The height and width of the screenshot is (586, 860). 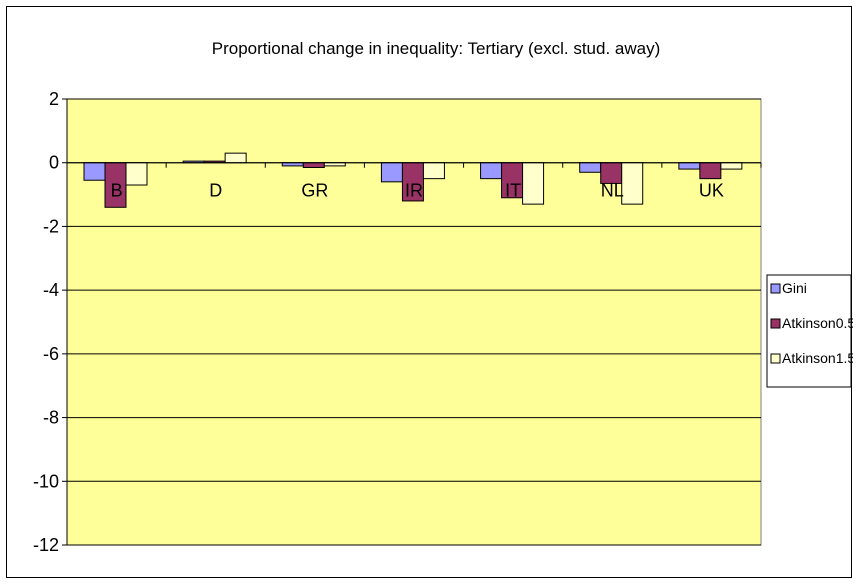 I want to click on x-category-label: NL, so click(x=612, y=191).